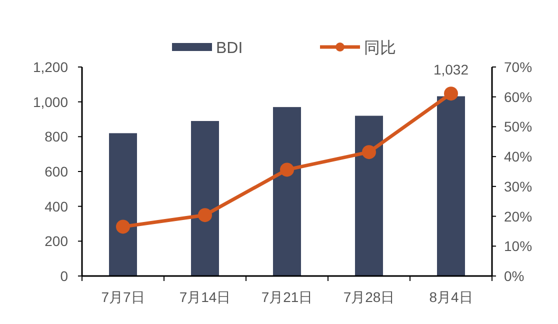 This screenshot has width=558, height=324. I want to click on y-tick-label: 400, so click(56, 206).